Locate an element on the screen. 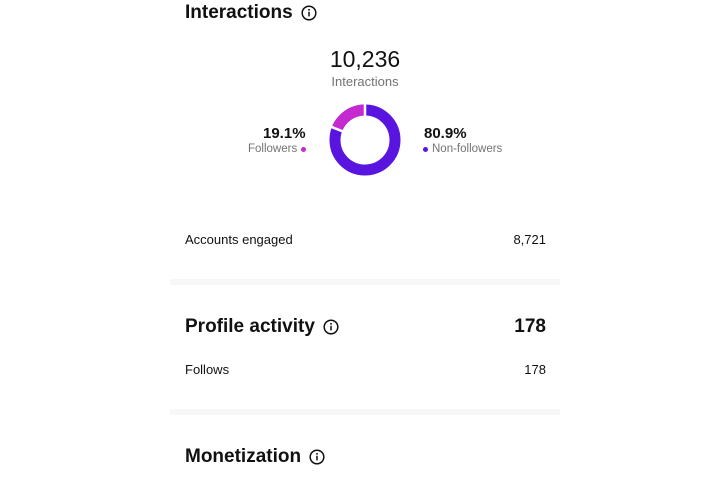  donut-followers-arc is located at coordinates (348, 118).